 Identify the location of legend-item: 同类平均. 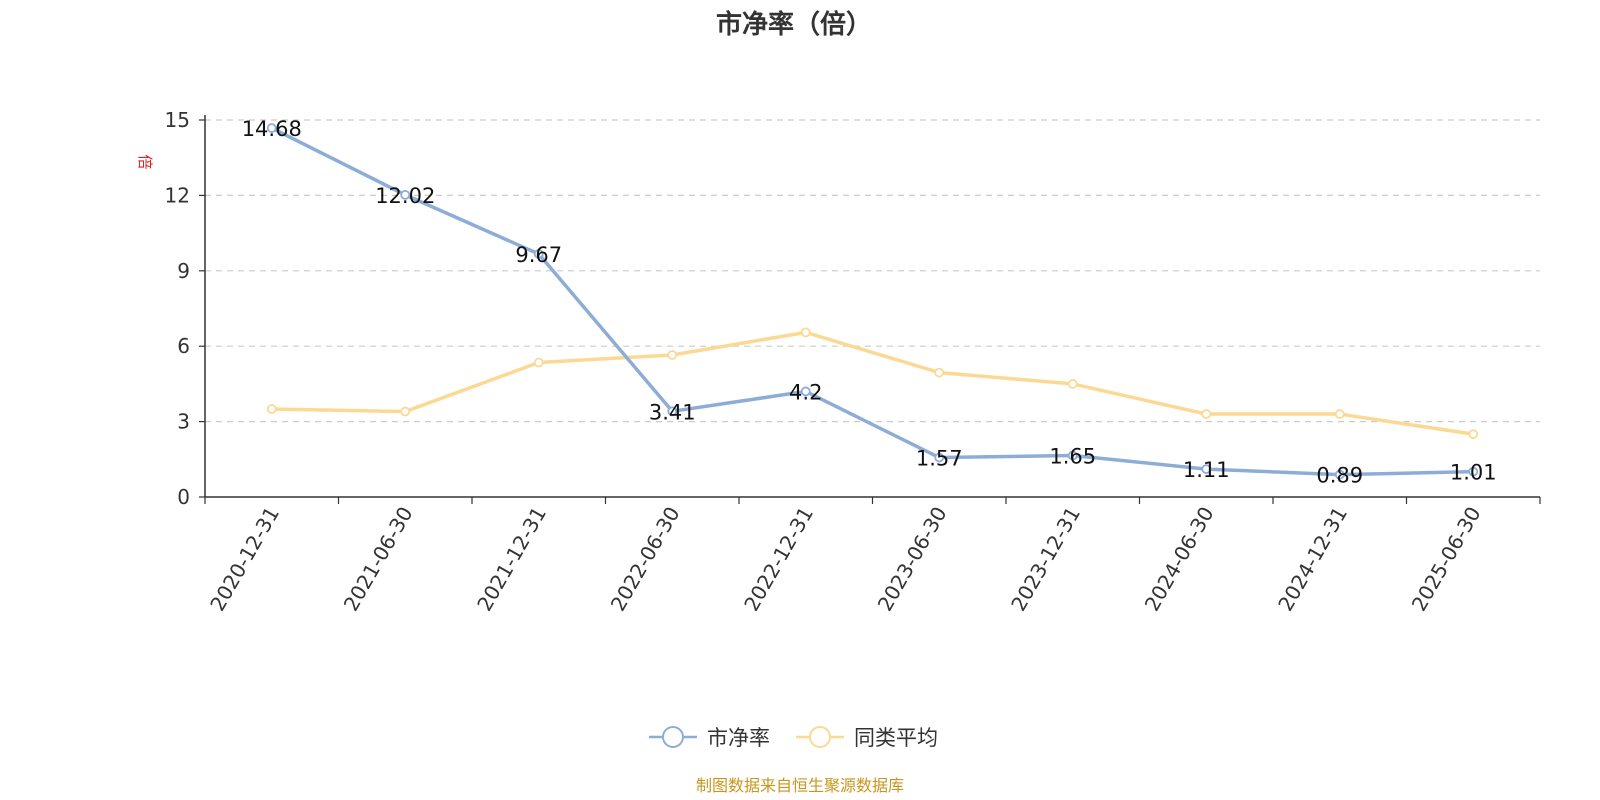
(867, 738).